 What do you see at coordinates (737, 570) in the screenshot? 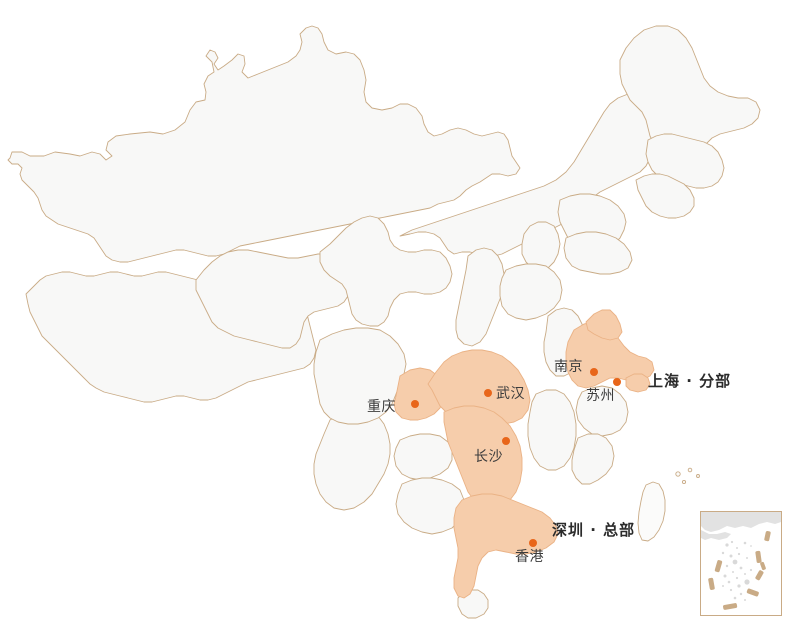
I see `inset-reef-dots` at bounding box center [737, 570].